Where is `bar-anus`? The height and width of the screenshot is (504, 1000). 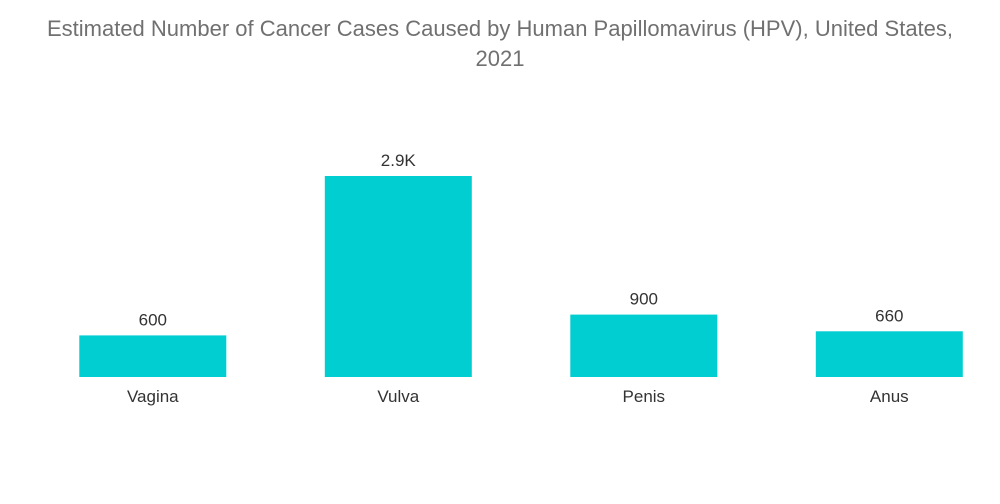
bar-anus is located at coordinates (889, 354).